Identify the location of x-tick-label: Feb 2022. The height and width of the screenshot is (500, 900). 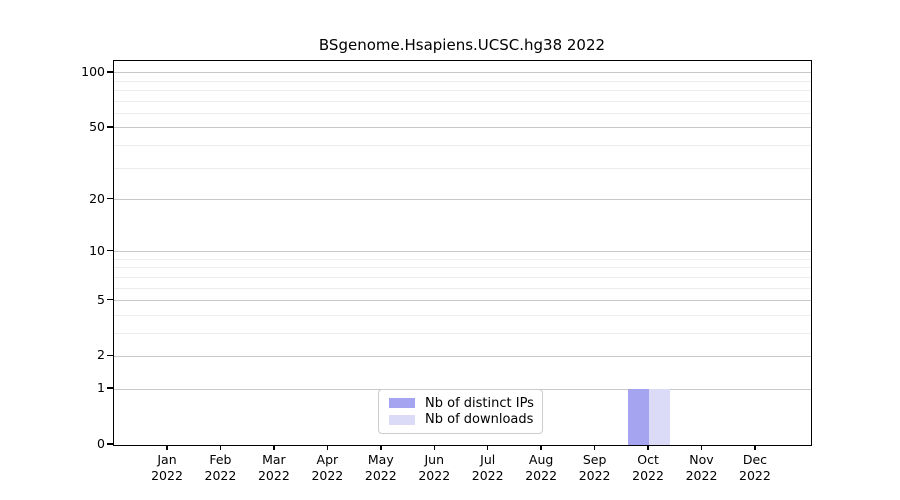
(220, 467).